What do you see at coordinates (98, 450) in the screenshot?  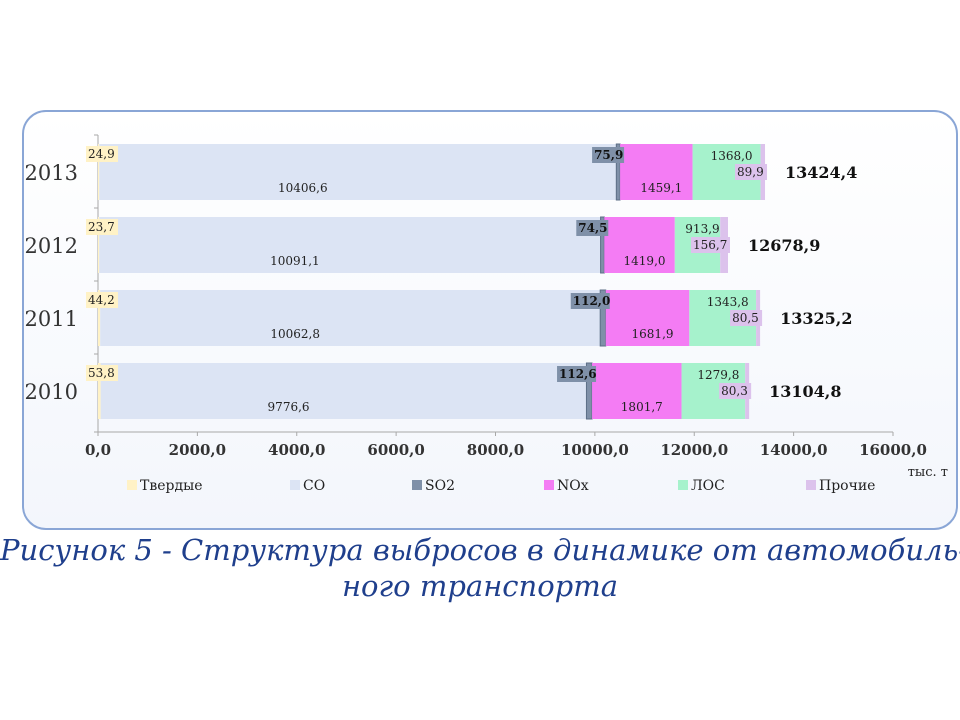 I see `x-tick-label: 0,0` at bounding box center [98, 450].